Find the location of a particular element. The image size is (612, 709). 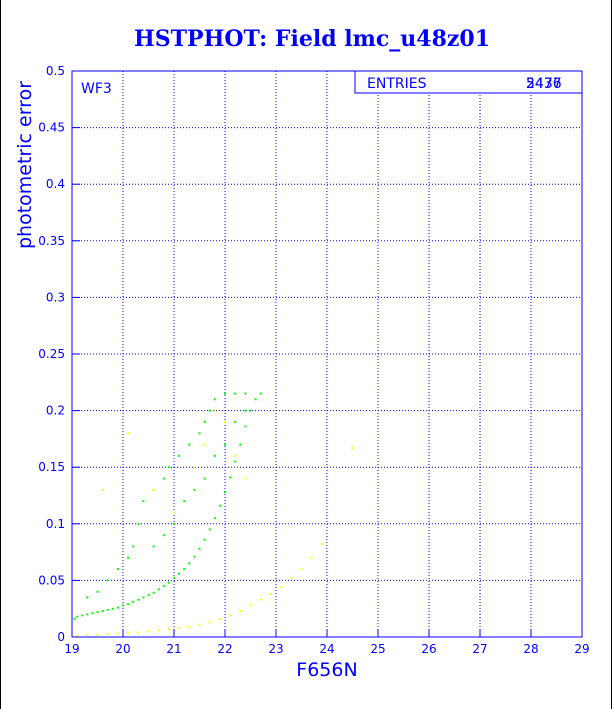

stats-value-1: 2437 is located at coordinates (544, 84).